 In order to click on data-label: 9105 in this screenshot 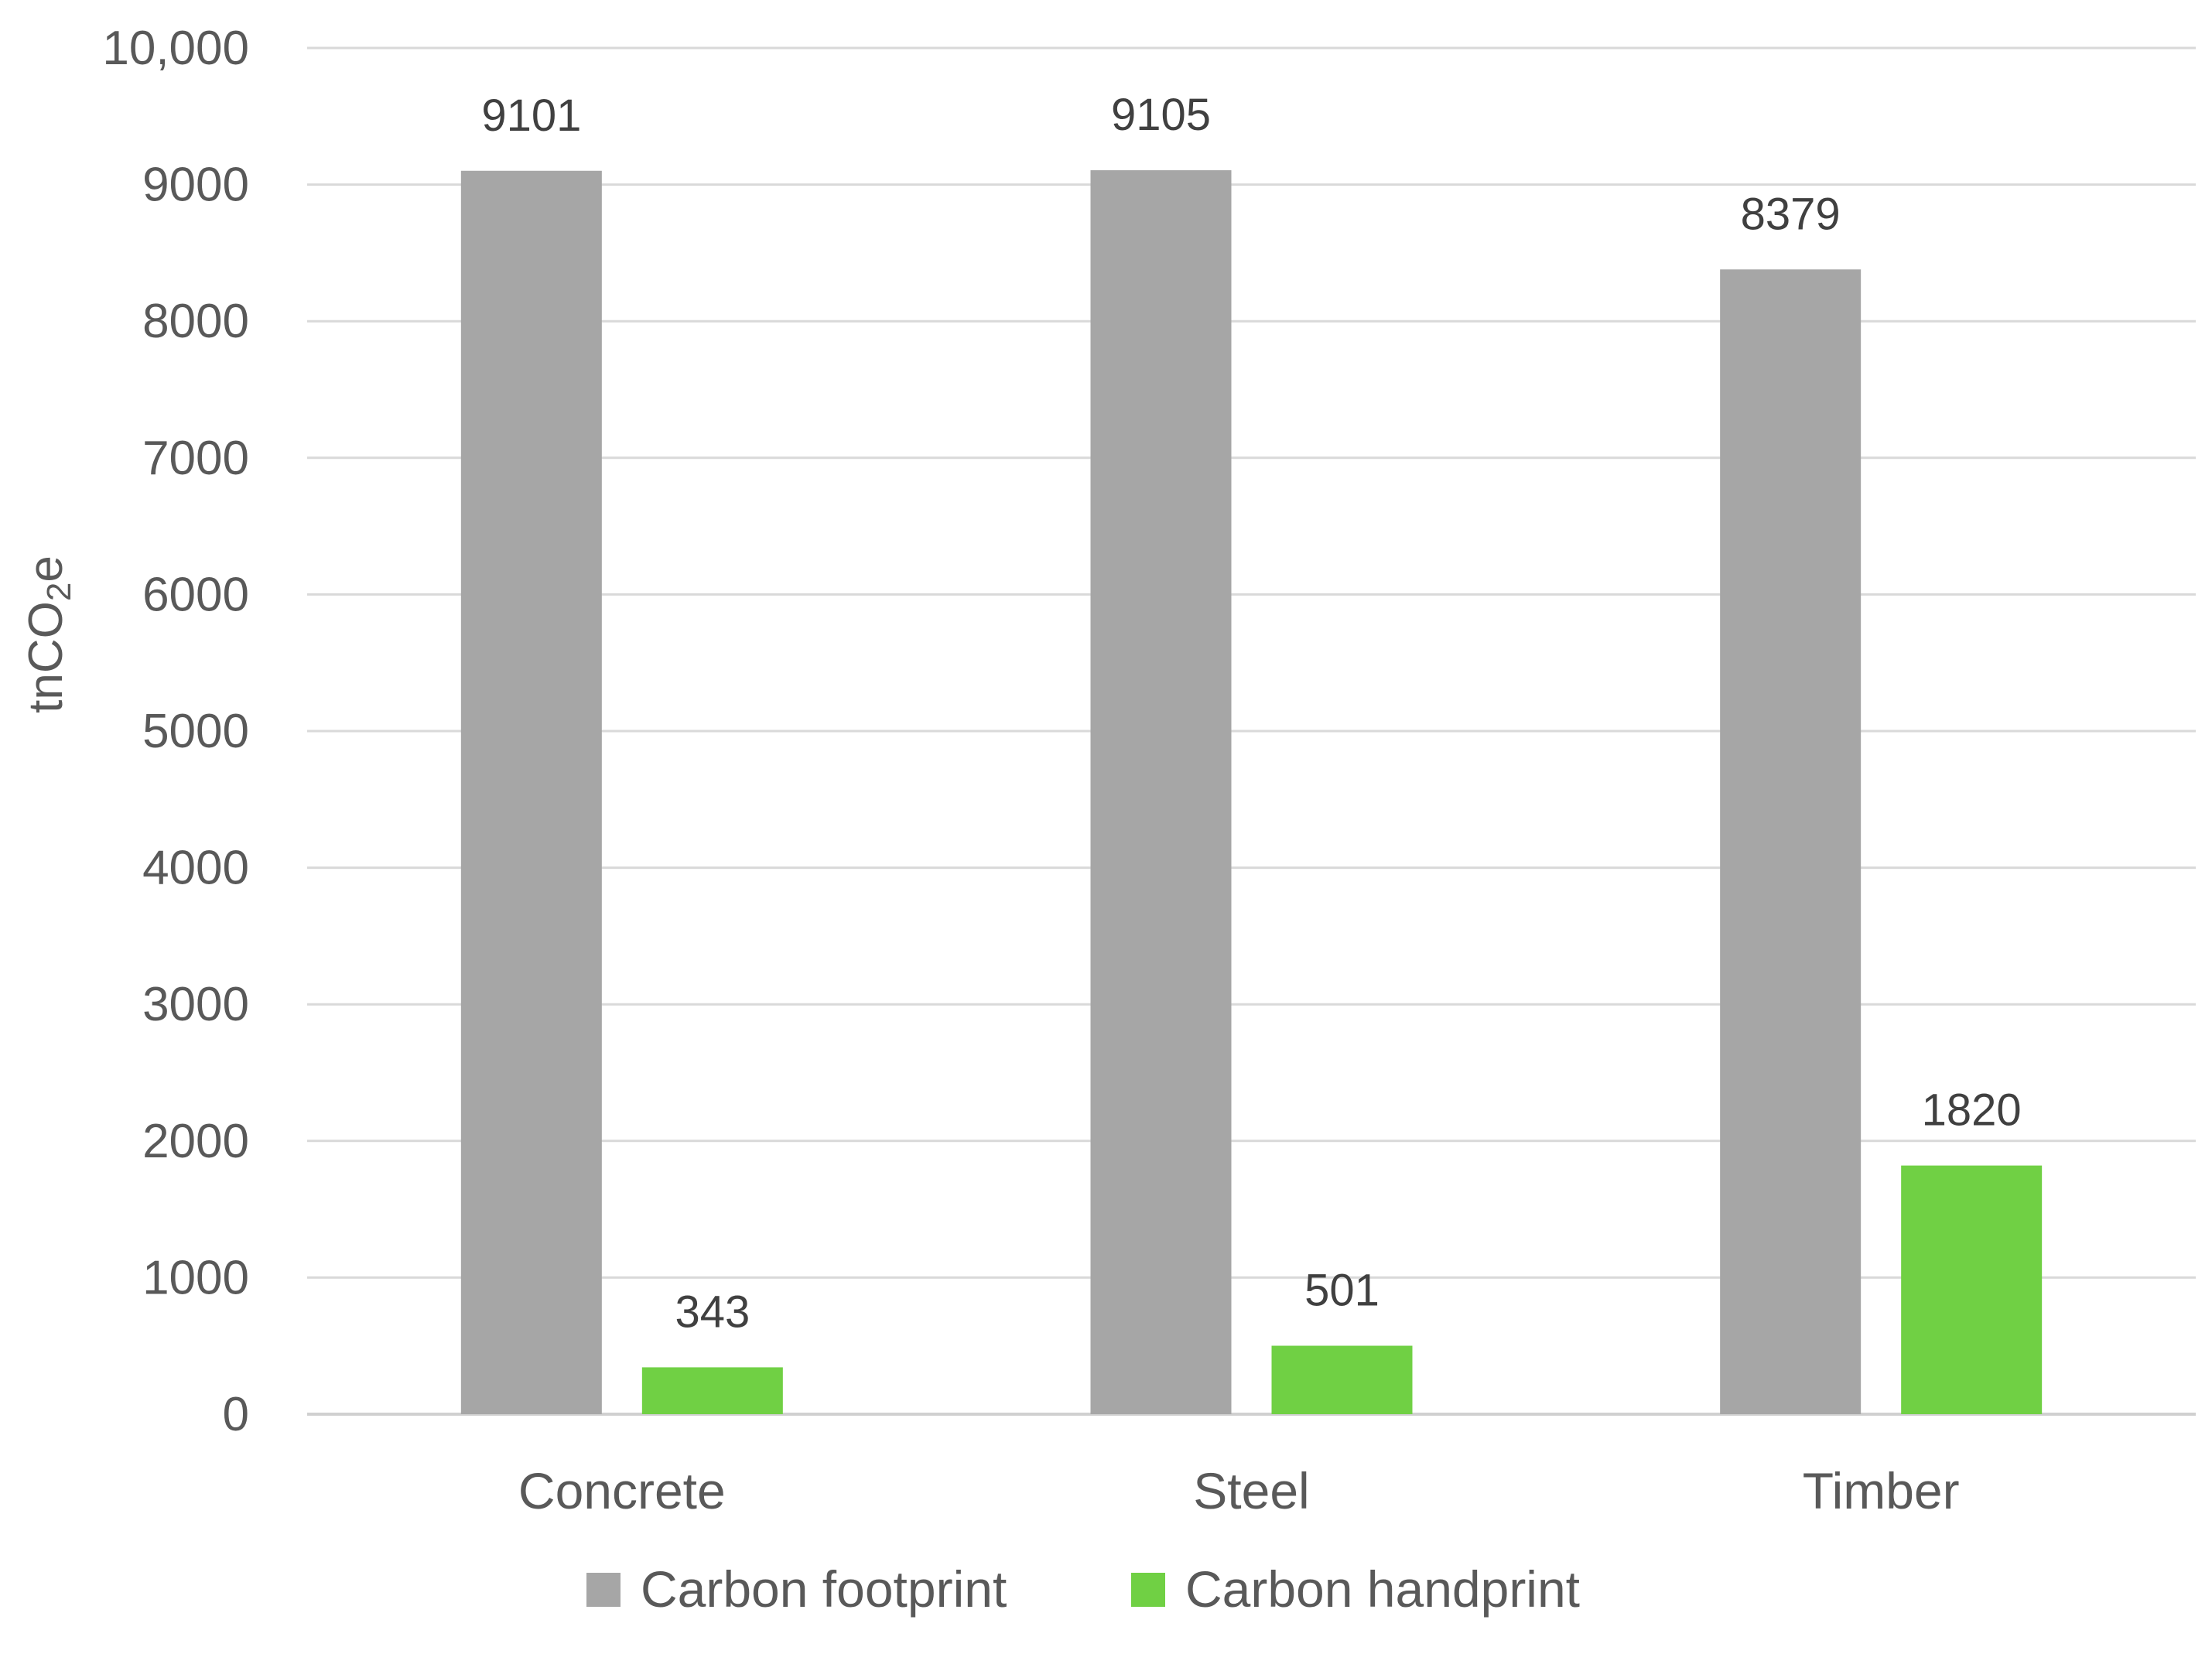, I will do `click(1161, 115)`.